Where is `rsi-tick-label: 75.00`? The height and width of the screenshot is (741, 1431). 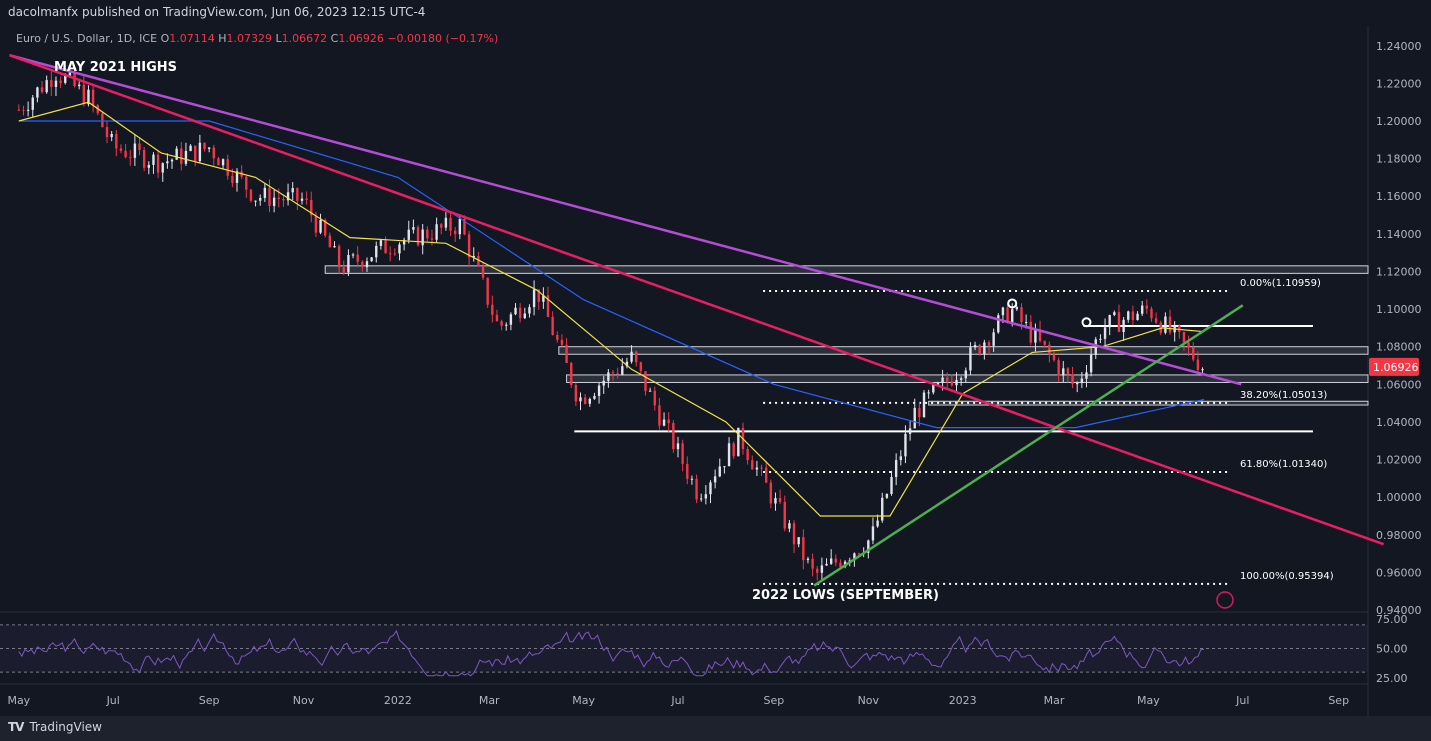
rsi-tick-label: 75.00 is located at coordinates (1392, 619).